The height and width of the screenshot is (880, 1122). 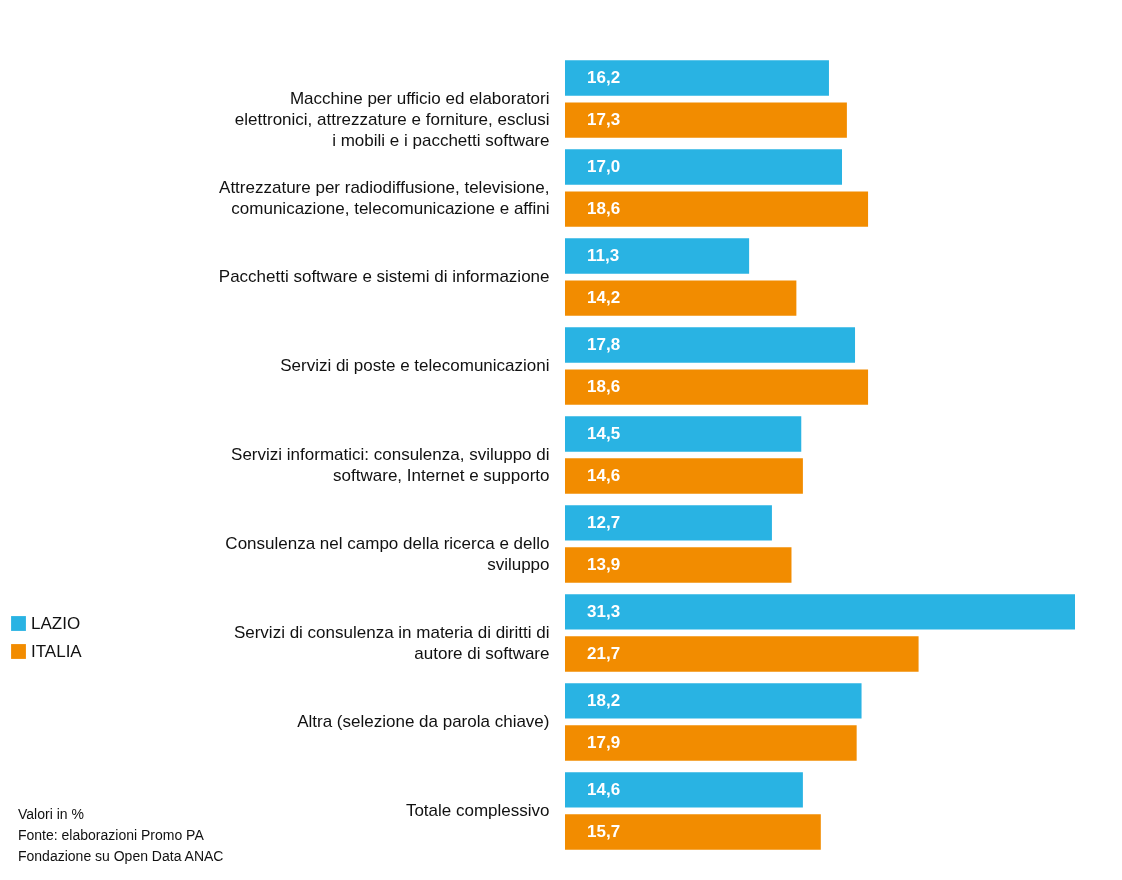 What do you see at coordinates (392, 120) in the screenshot?
I see `y-tick-label: Macchine per ufficio ed elaboratori elettronici, attrezzature e forniture, esclusi i mobili e i pacchetti software` at bounding box center [392, 120].